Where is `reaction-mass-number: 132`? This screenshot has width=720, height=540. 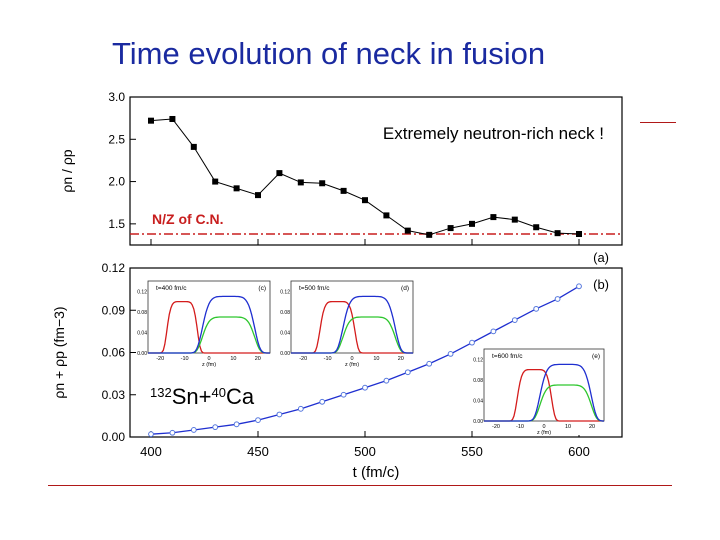
reaction-mass-number: 132 is located at coordinates (161, 392).